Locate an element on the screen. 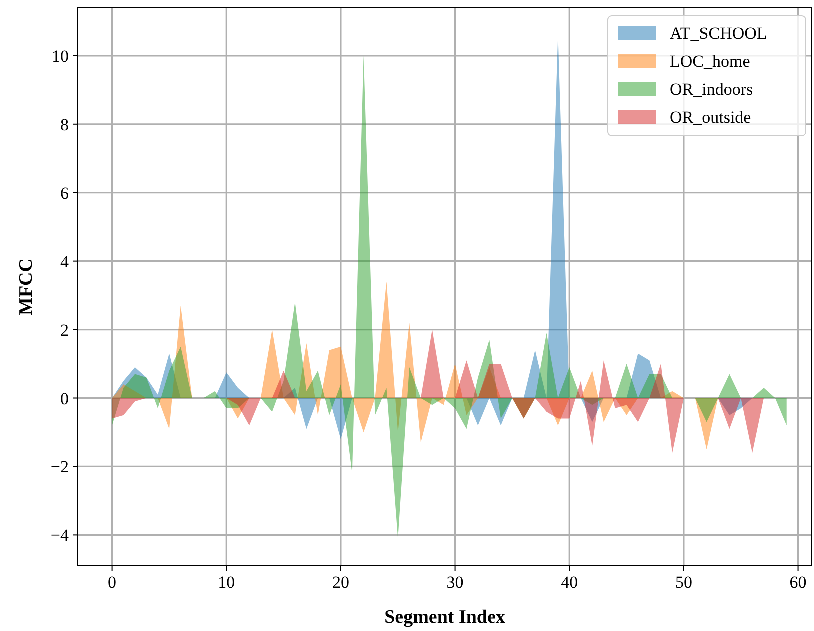  legend-label: AT_SCHOOL is located at coordinates (719, 33).